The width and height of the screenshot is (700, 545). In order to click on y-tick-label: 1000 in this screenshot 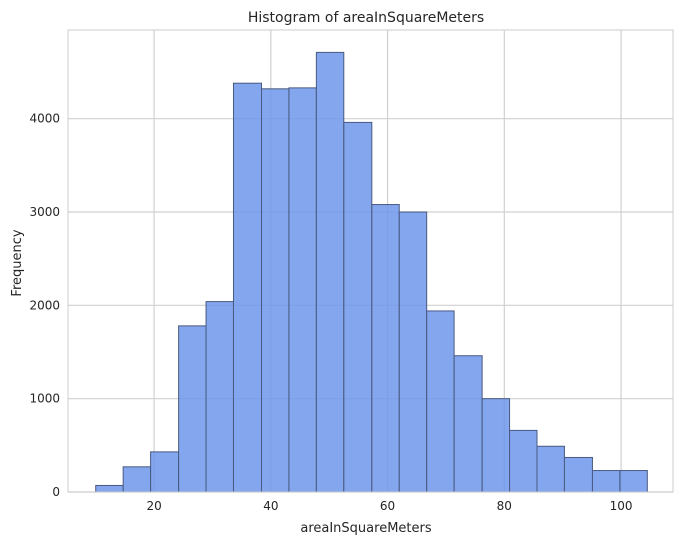, I will do `click(44, 399)`.